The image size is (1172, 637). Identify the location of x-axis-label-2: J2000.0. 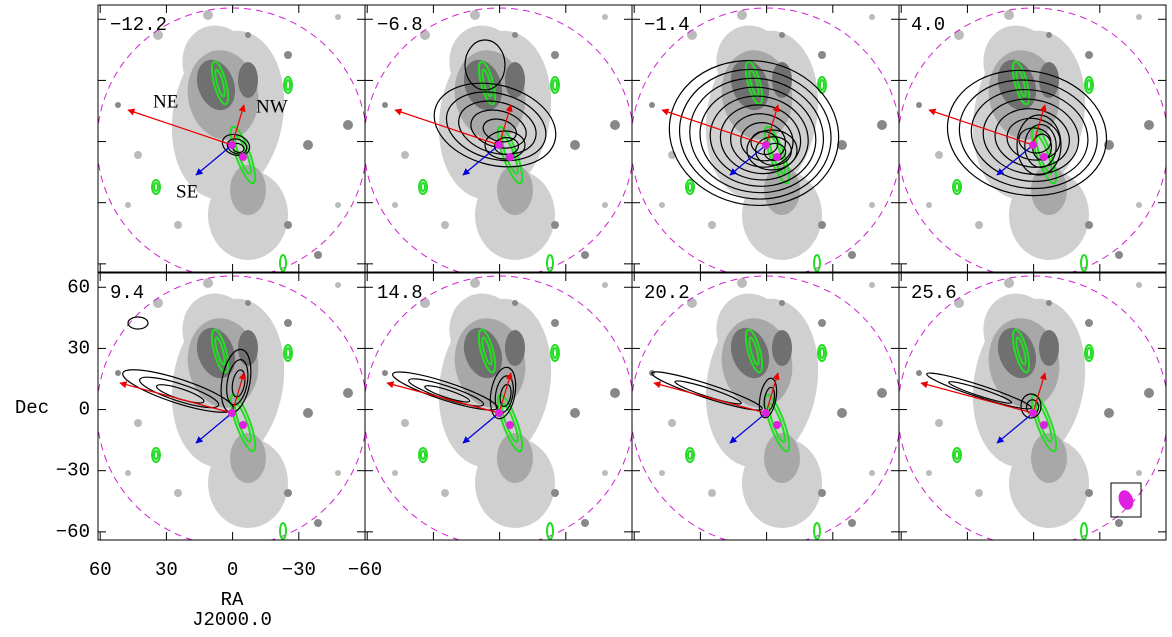
(232, 620).